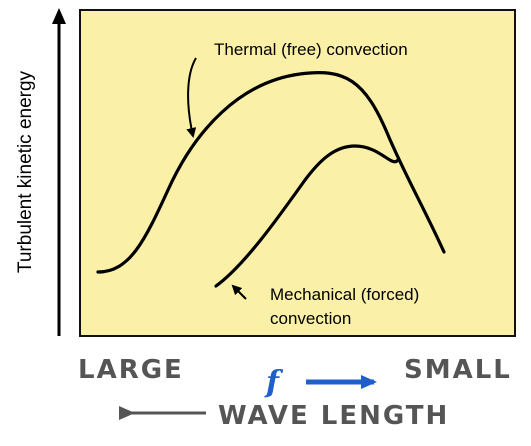  What do you see at coordinates (191, 97) in the screenshot?
I see `thermal-pointer-arrow` at bounding box center [191, 97].